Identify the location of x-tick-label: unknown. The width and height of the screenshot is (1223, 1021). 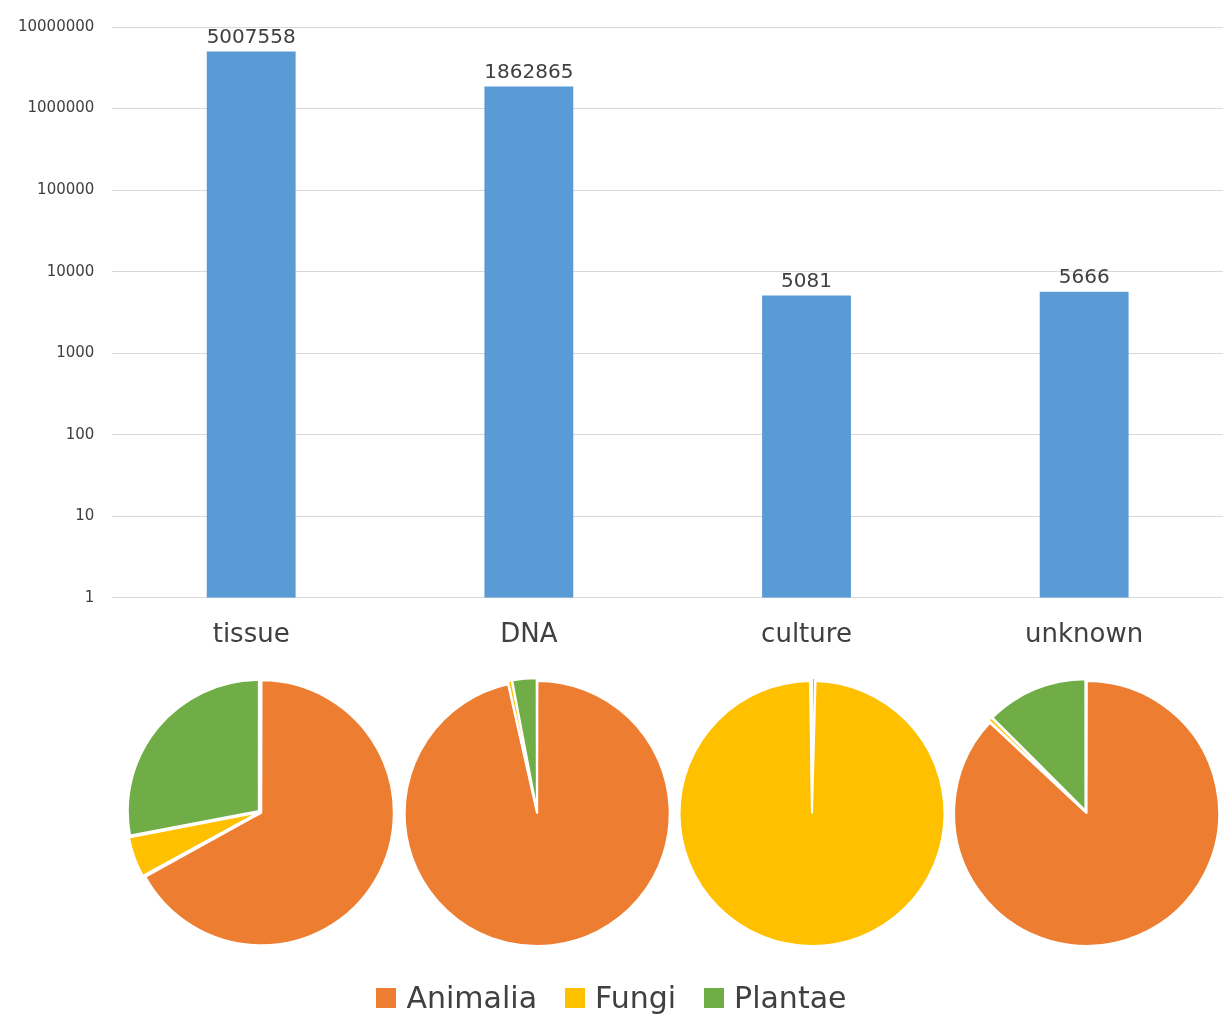
(1084, 633).